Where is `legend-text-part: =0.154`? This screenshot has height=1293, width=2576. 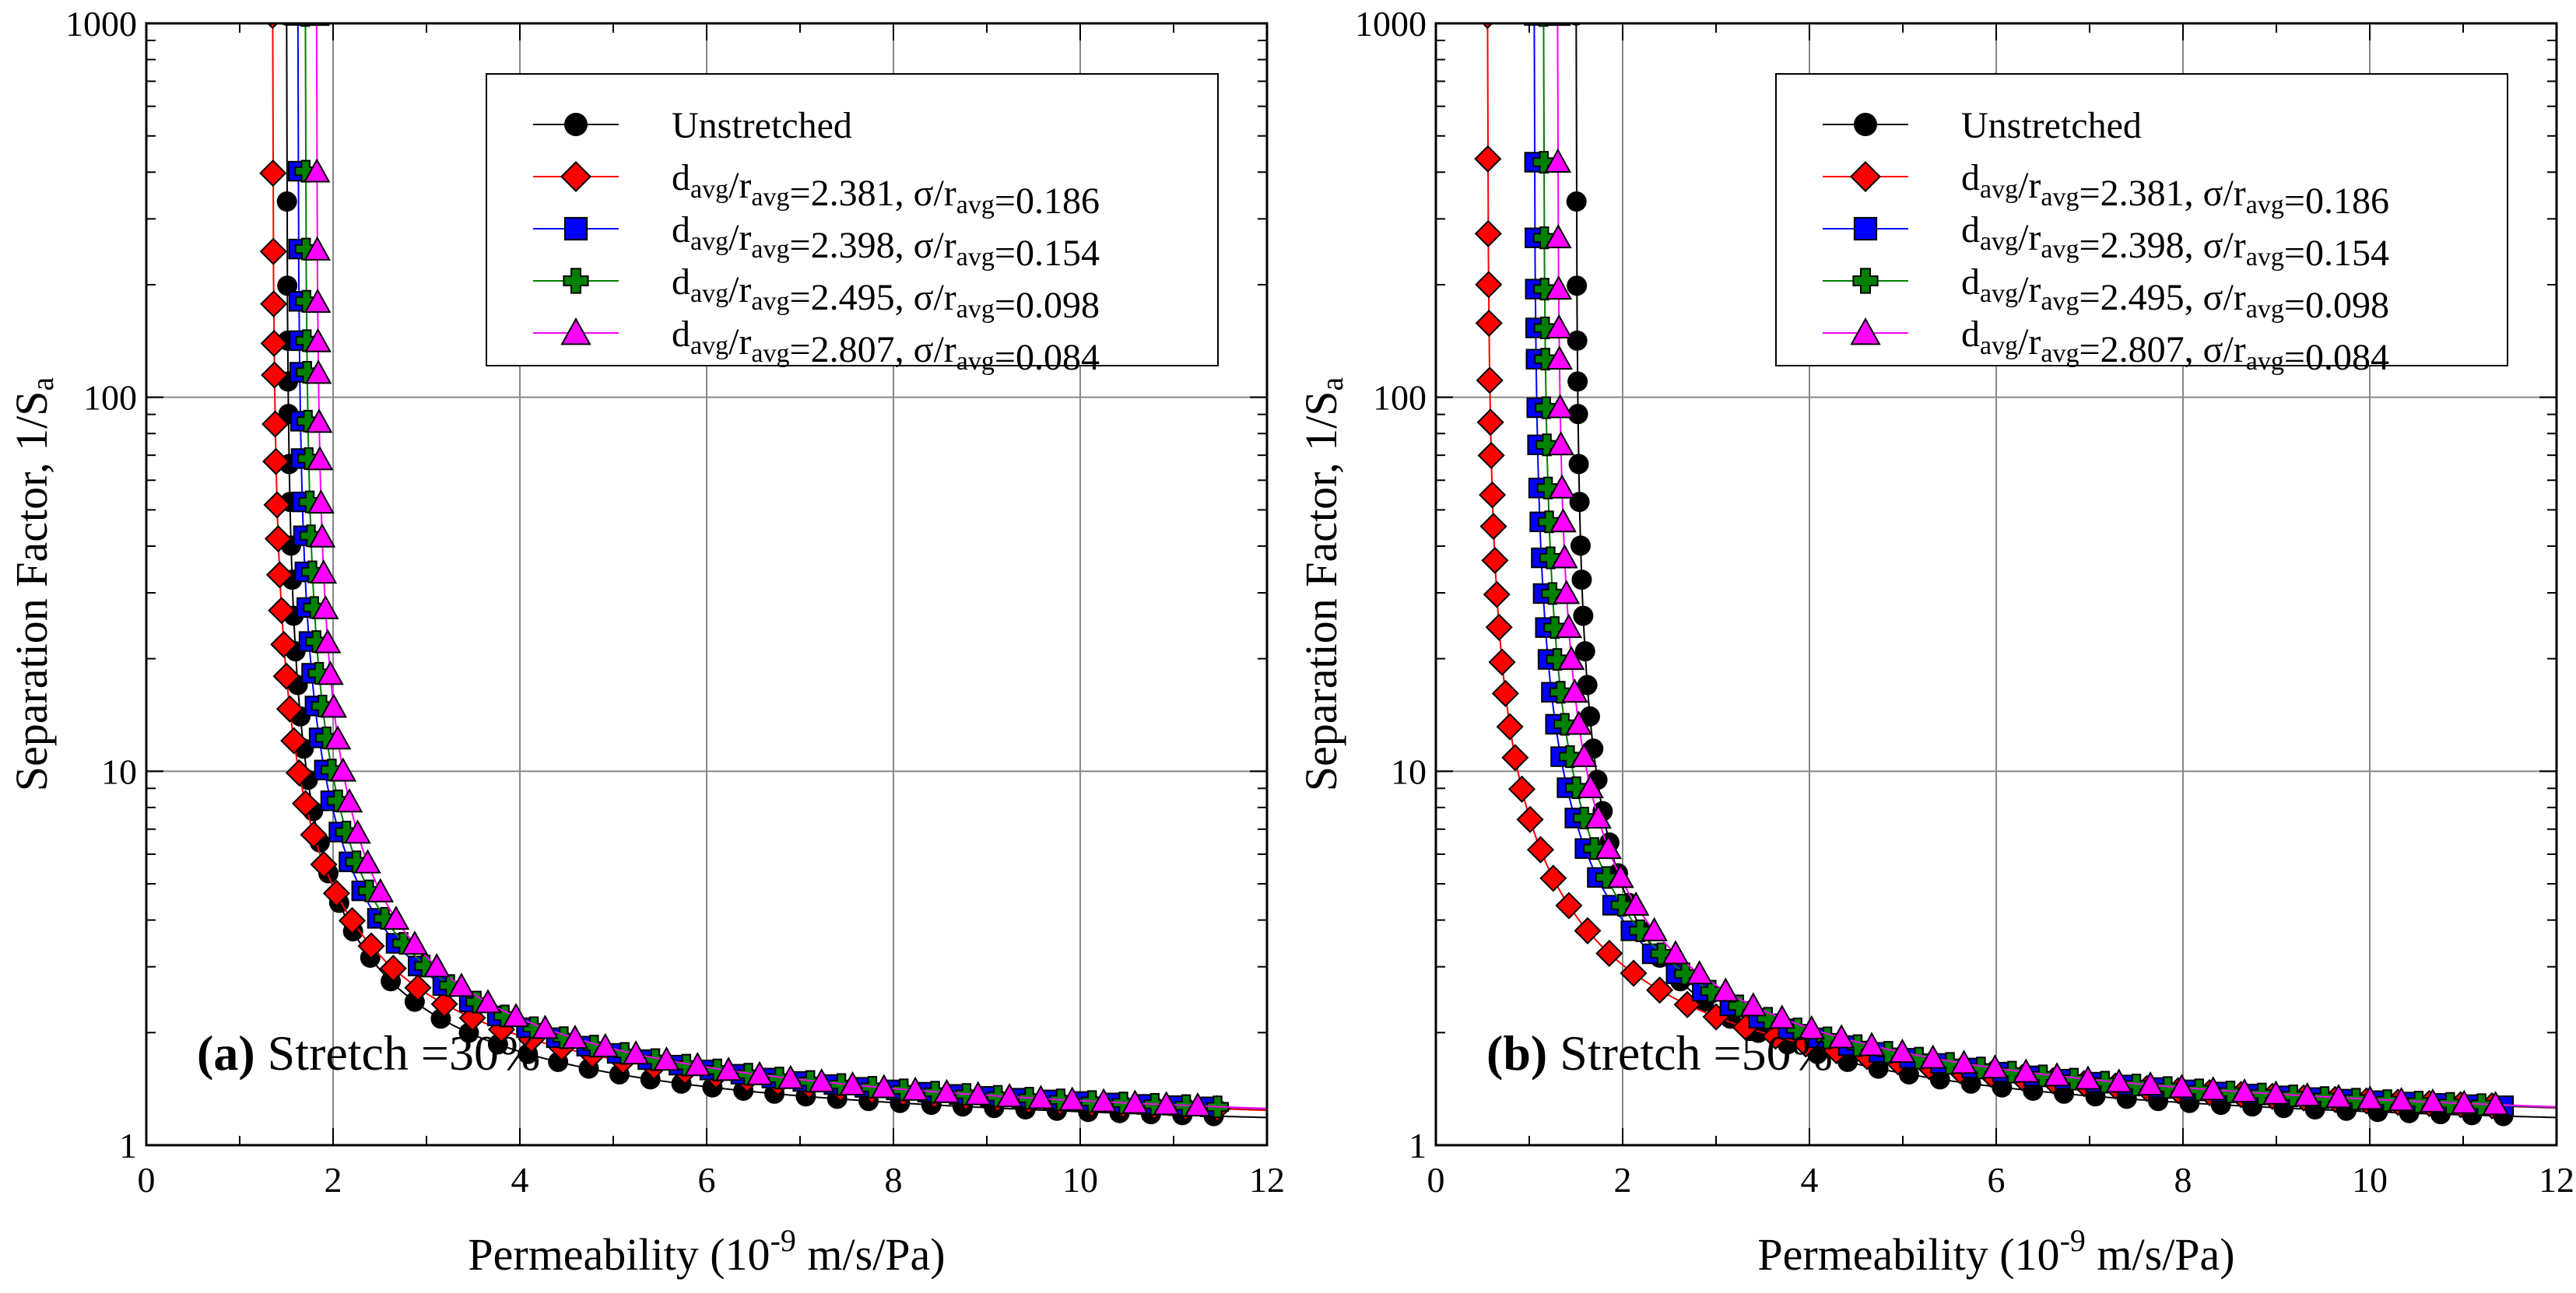
legend-text-part: =0.154 is located at coordinates (1047, 253).